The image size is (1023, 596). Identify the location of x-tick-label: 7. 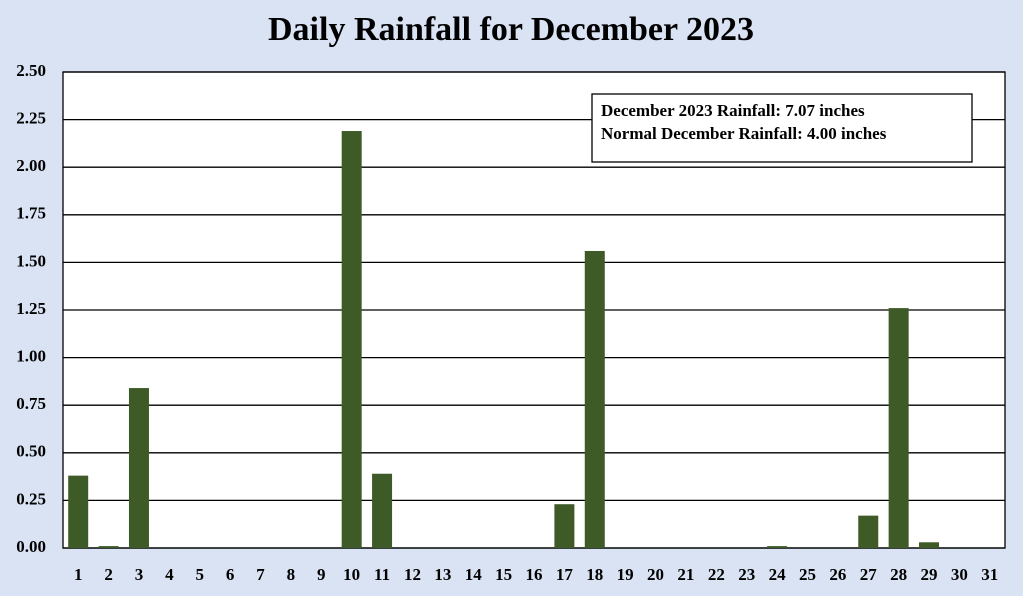
(260, 574).